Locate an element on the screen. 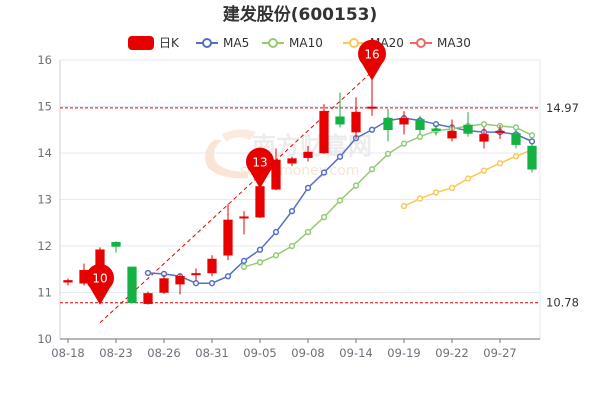 This screenshot has width=600, height=400. legend-label-ma30: MA30 is located at coordinates (454, 43).